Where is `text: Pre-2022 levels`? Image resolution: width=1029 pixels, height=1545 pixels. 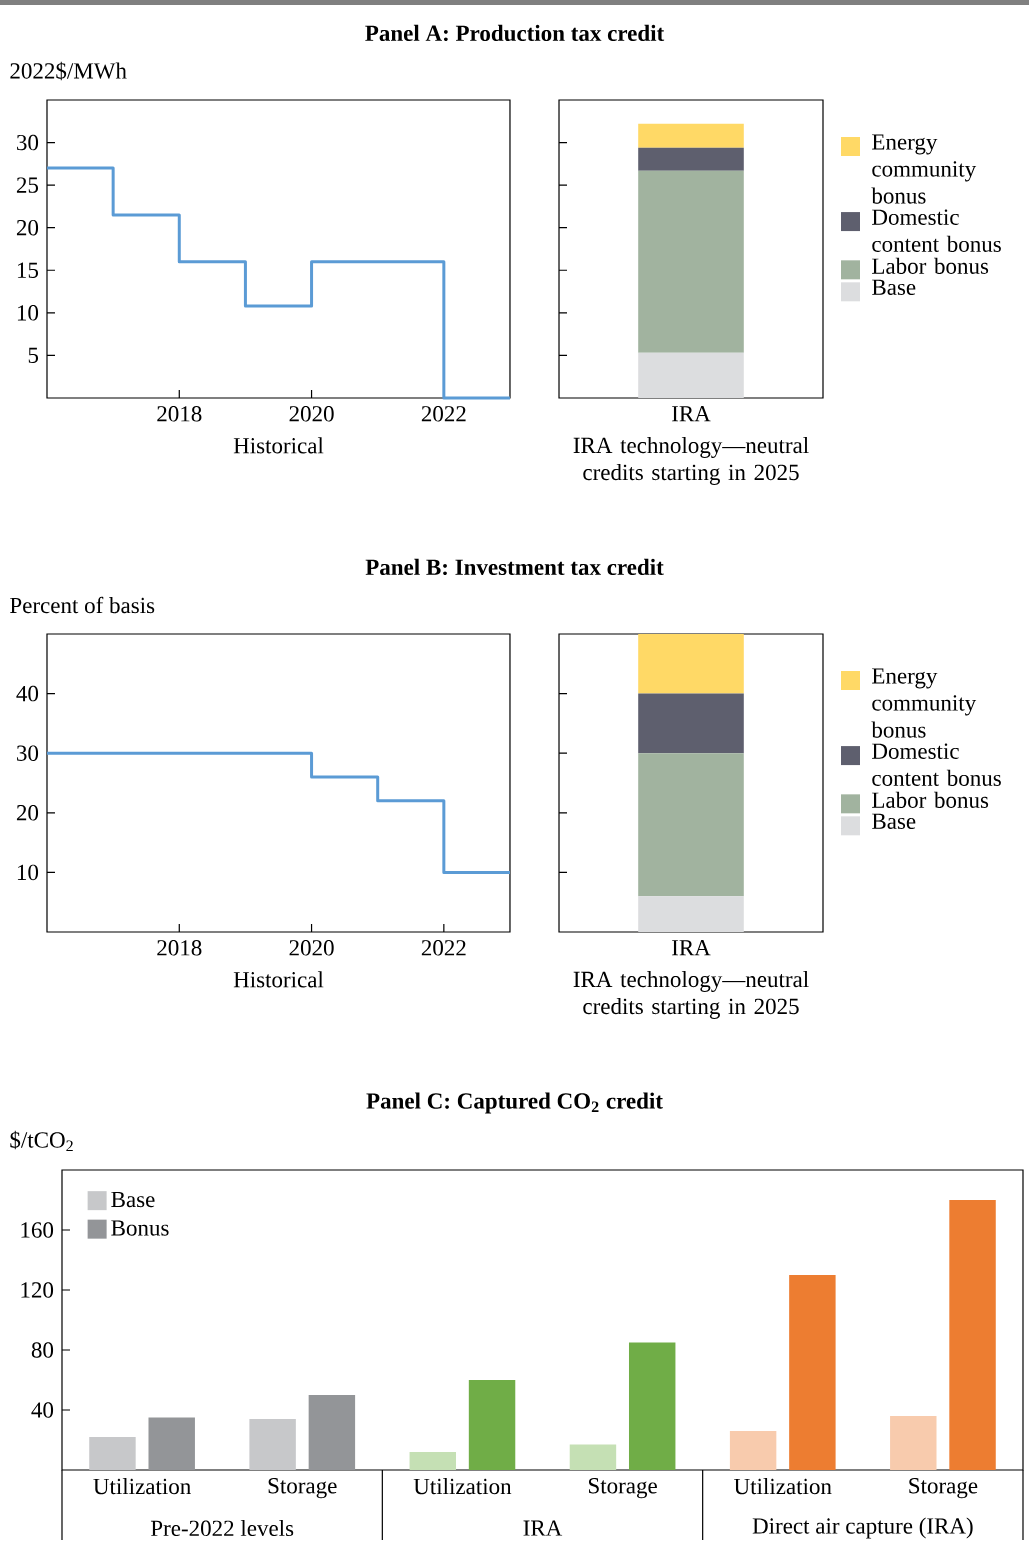 text: Pre-2022 levels is located at coordinates (222, 1528).